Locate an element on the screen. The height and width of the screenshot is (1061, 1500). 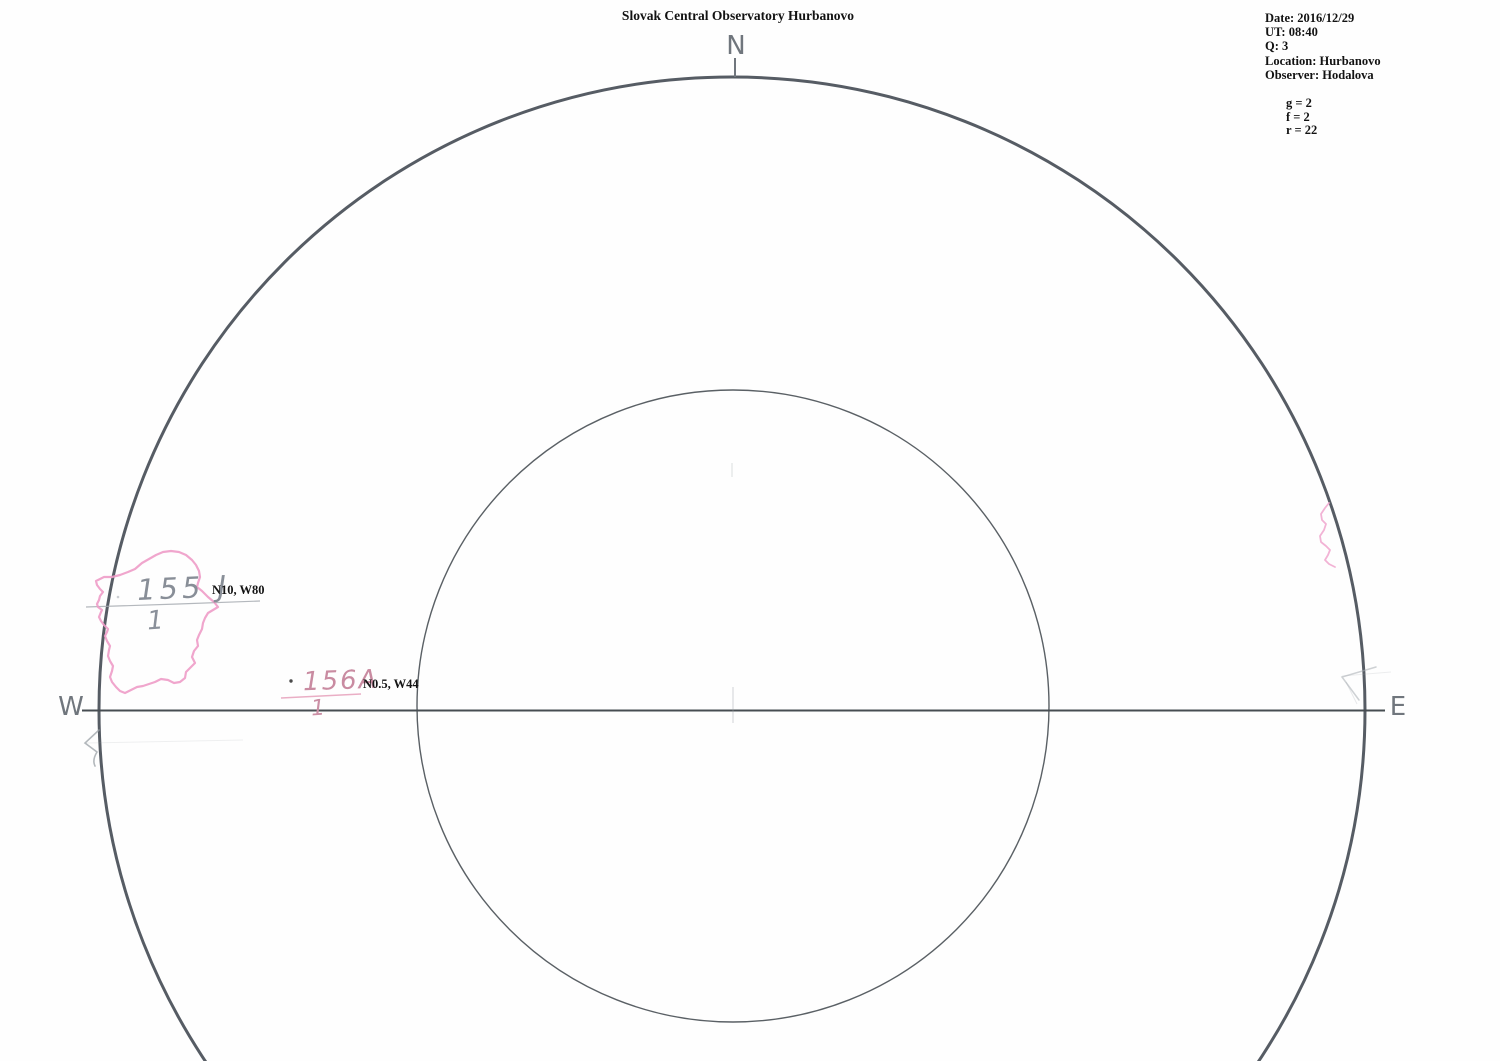
observation-observer: Observer: Hodalova is located at coordinates (1319, 74).